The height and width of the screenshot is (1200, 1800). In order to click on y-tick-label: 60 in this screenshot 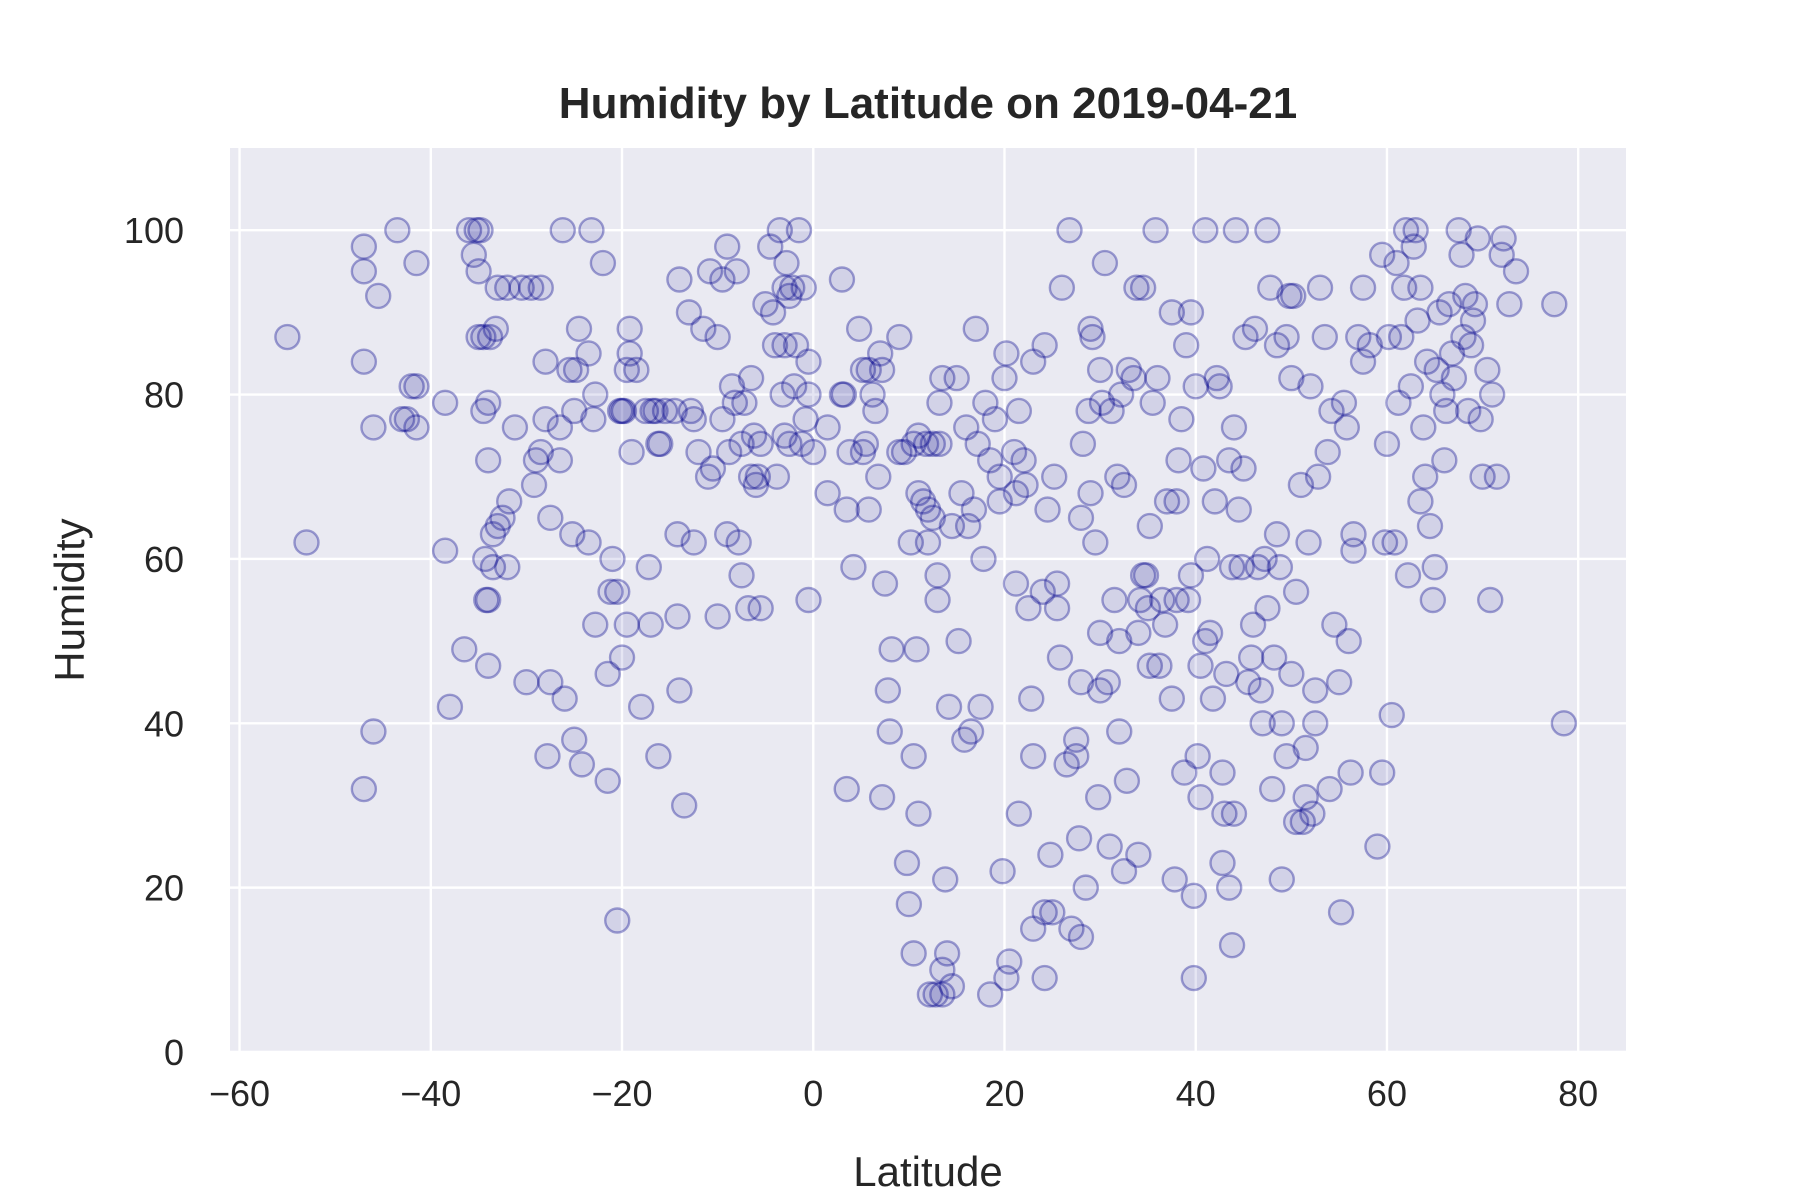, I will do `click(164, 559)`.